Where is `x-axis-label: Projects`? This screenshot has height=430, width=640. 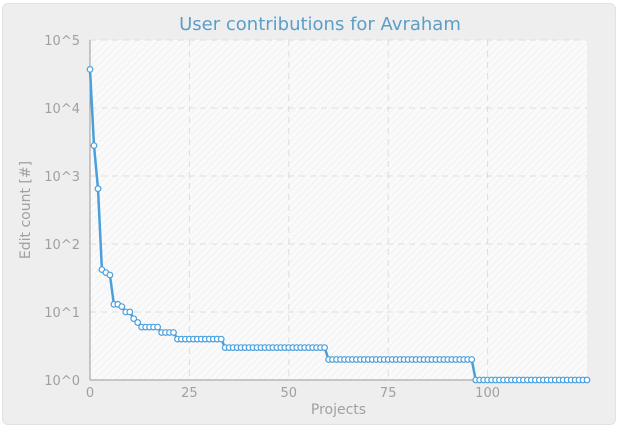
x-axis-label: Projects is located at coordinates (338, 410).